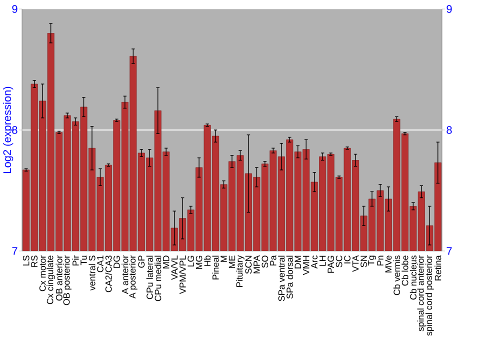 The height and width of the screenshot is (350, 500). Describe the element at coordinates (92, 273) in the screenshot. I see `x-tick-label: ventral S` at that location.